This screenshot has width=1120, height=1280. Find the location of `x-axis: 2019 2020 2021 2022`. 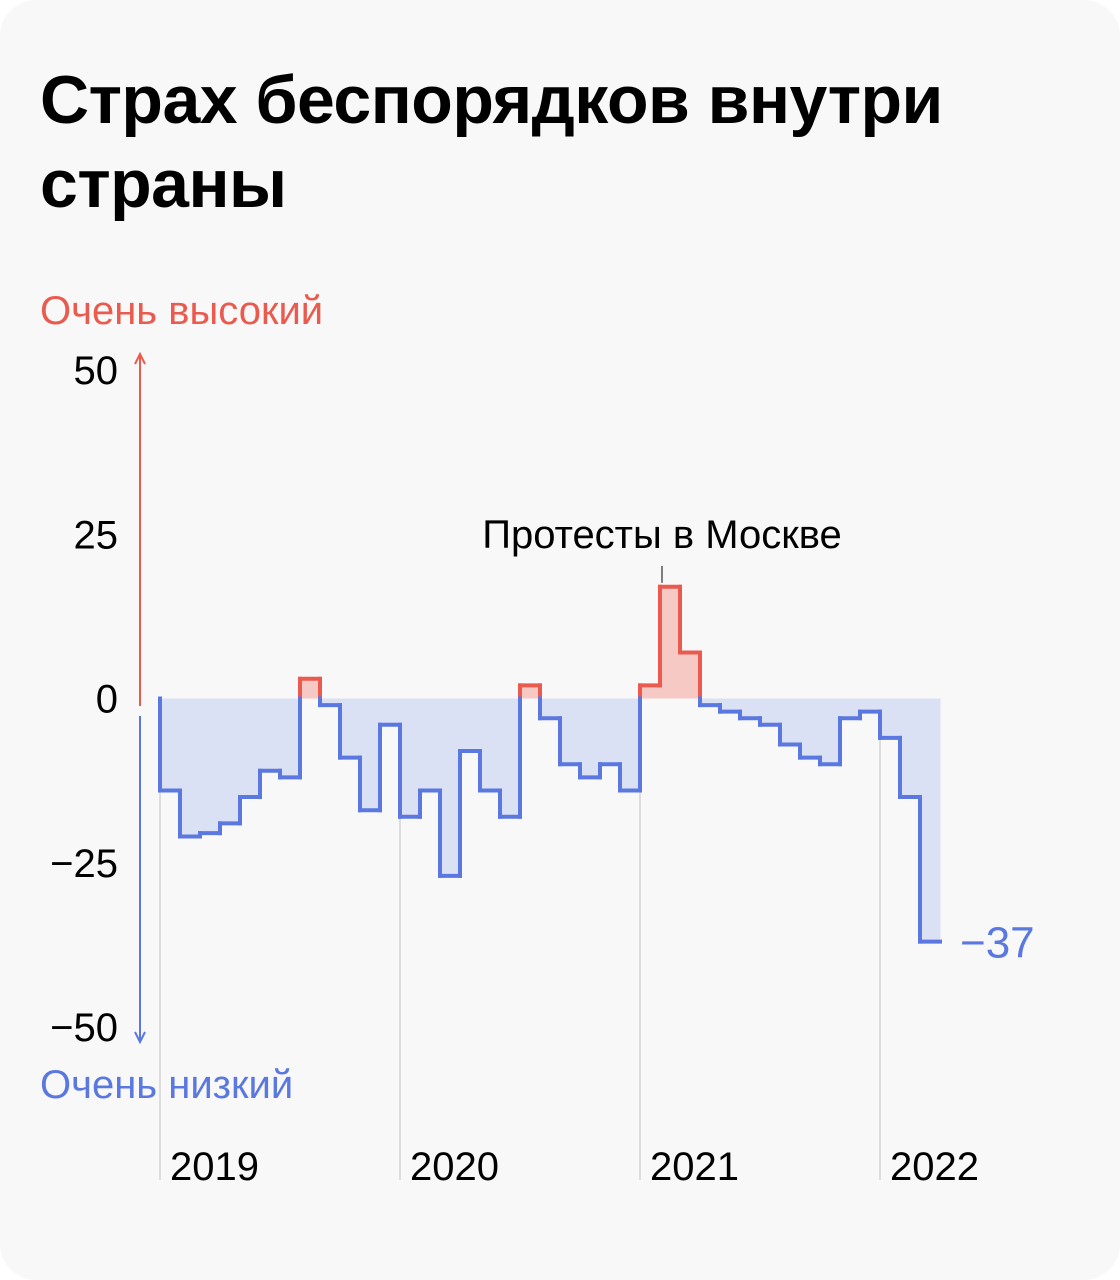

x-axis: 2019 2020 2021 2022 is located at coordinates (574, 1167).